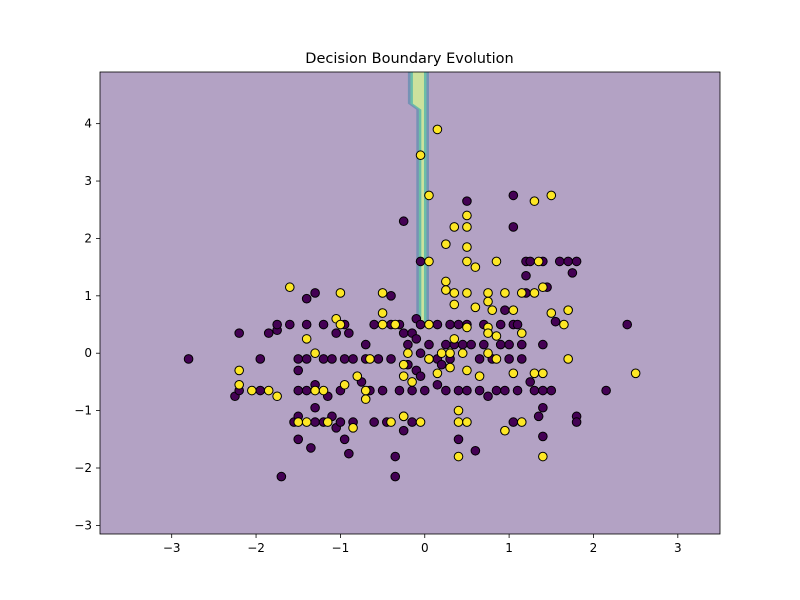  What do you see at coordinates (172, 548) in the screenshot?
I see `x-tick-label: −3` at bounding box center [172, 548].